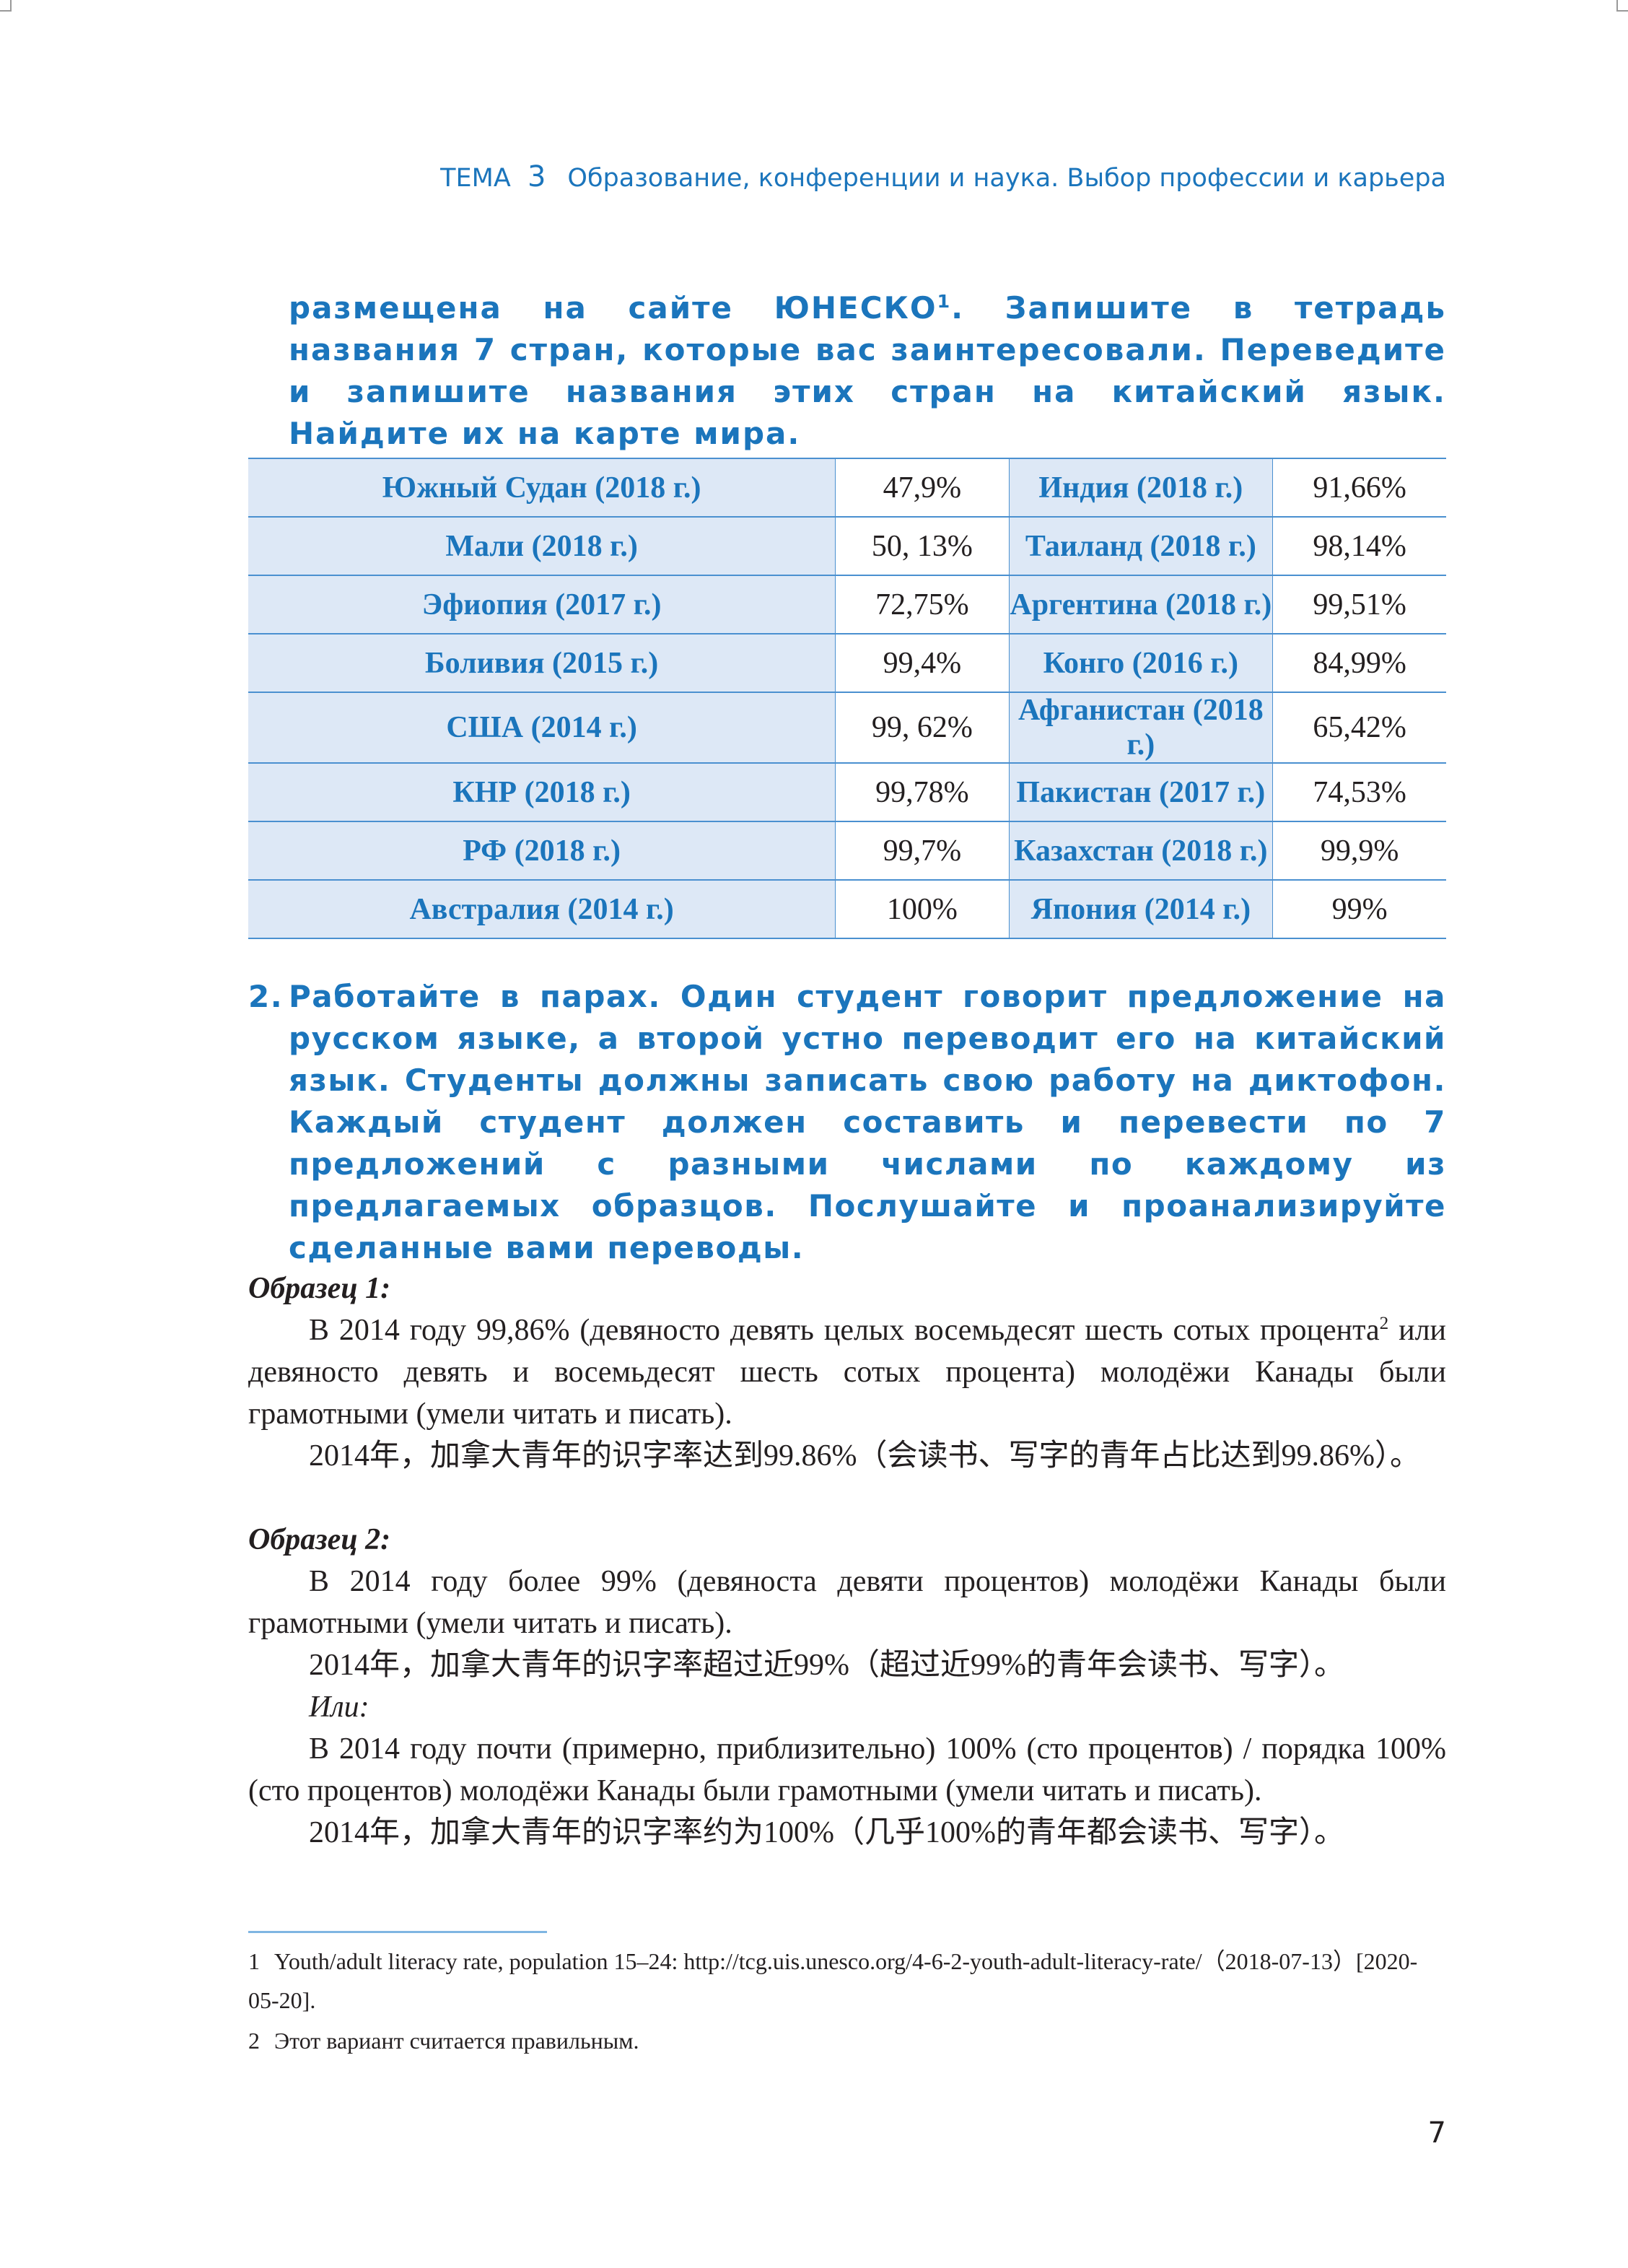 This screenshot has height=2268, width=1628. What do you see at coordinates (1359, 792) in the screenshot?
I see `rate-cell: 74,53%` at bounding box center [1359, 792].